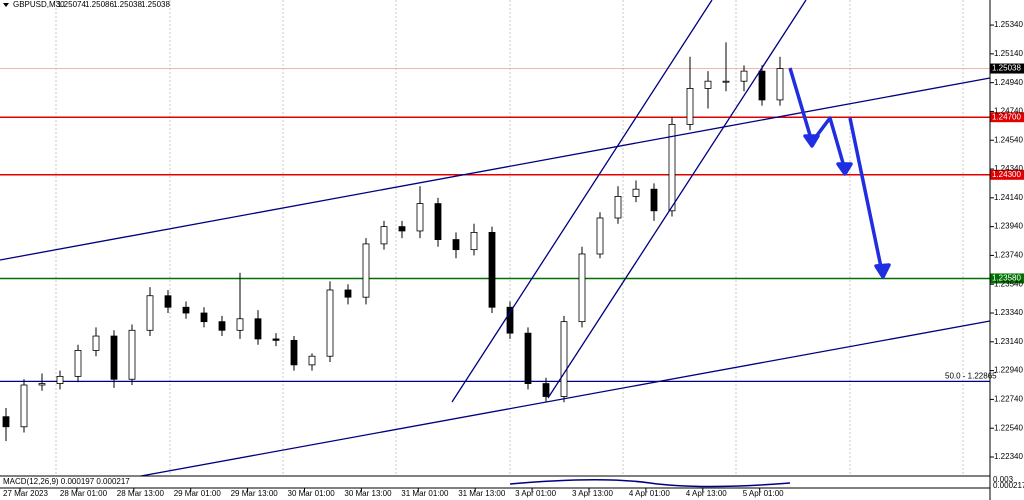 The width and height of the screenshot is (1024, 500). What do you see at coordinates (1008, 226) in the screenshot?
I see `y-tick-label: 1.23940` at bounding box center [1008, 226].